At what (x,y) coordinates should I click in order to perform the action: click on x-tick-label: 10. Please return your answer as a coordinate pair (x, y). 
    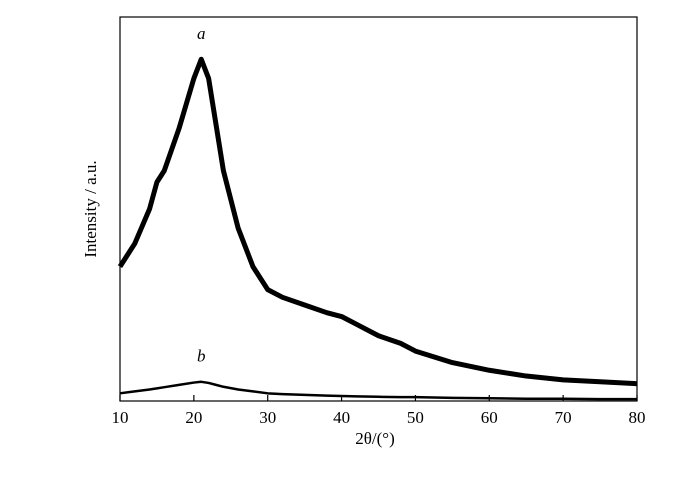
    Looking at the image, I should click on (120, 417).